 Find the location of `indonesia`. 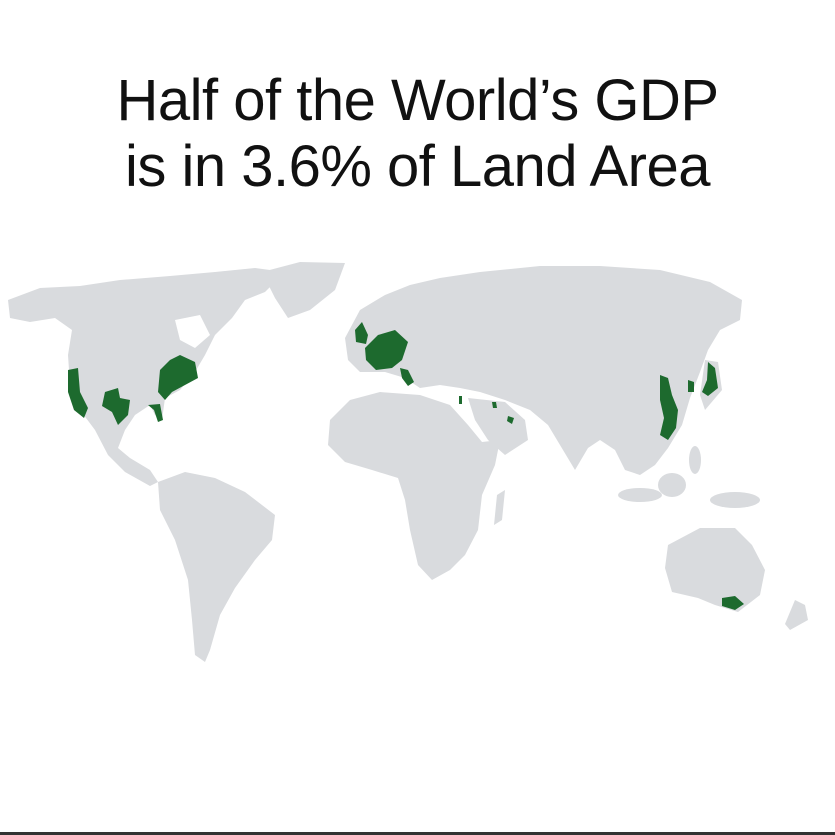

indonesia is located at coordinates (640, 495).